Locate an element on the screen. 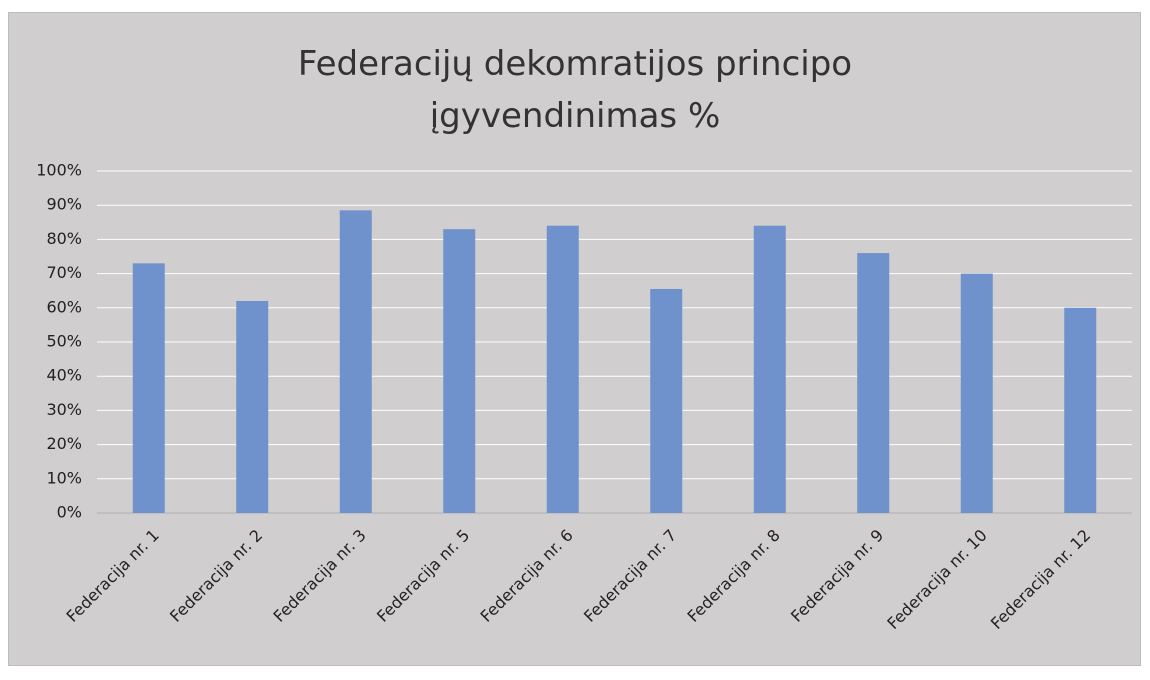 This screenshot has width=1150, height=680. y-tick-label: 30% is located at coordinates (64, 409).